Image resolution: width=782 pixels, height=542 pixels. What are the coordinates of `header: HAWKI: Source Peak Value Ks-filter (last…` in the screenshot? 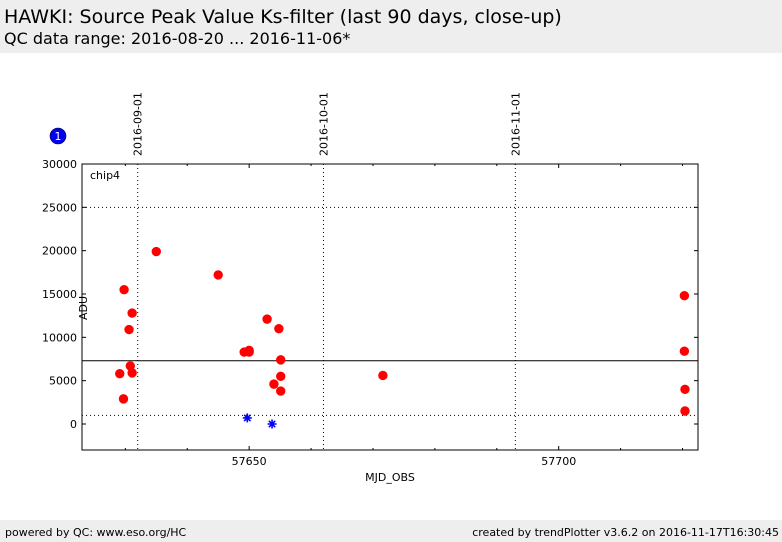 It's located at (391, 26).